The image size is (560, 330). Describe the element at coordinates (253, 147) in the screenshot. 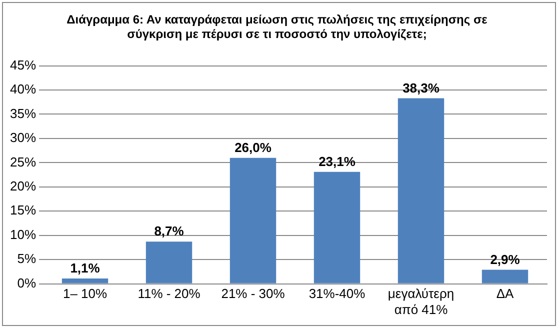

I see `data-label: 26,0%` at that location.